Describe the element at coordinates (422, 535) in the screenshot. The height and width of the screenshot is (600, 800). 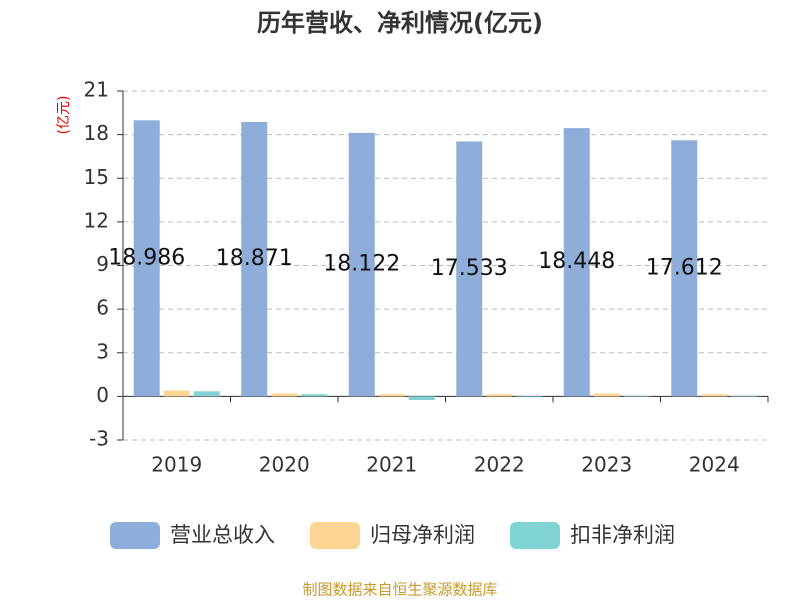
I see `legend-label: 归母净利润` at that location.